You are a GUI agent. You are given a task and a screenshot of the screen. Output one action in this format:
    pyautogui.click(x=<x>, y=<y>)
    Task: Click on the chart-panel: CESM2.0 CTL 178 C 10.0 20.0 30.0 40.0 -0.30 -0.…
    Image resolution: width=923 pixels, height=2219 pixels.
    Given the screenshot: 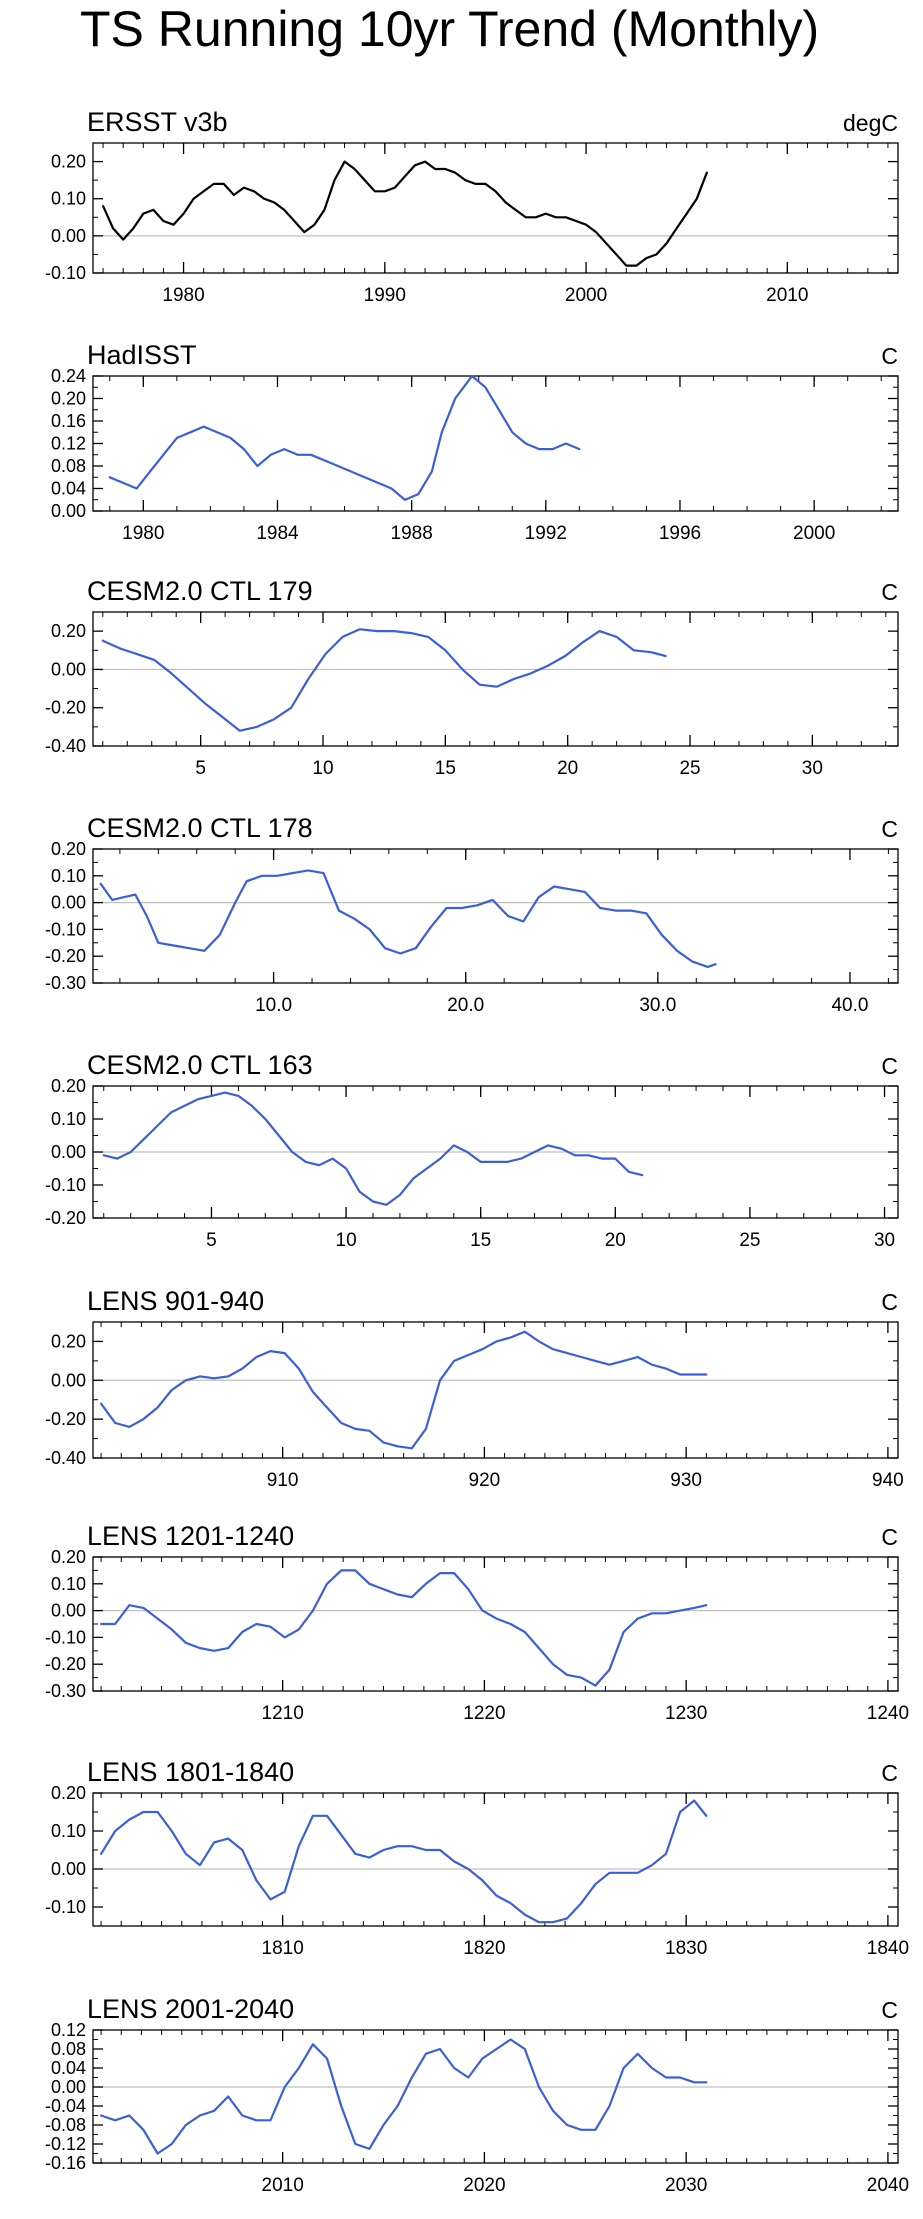 What is the action you would take?
    pyautogui.click(x=472, y=914)
    